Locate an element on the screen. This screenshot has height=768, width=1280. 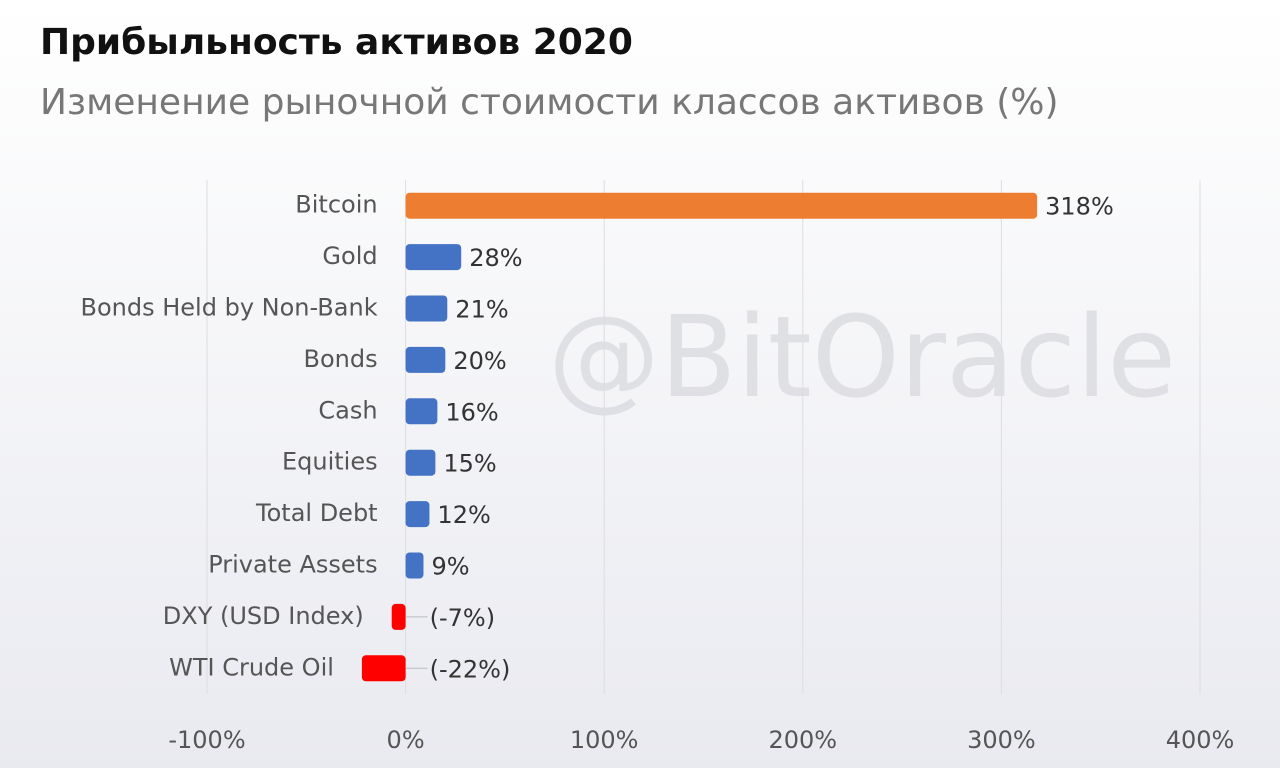
value-label: (-22%) is located at coordinates (470, 669).